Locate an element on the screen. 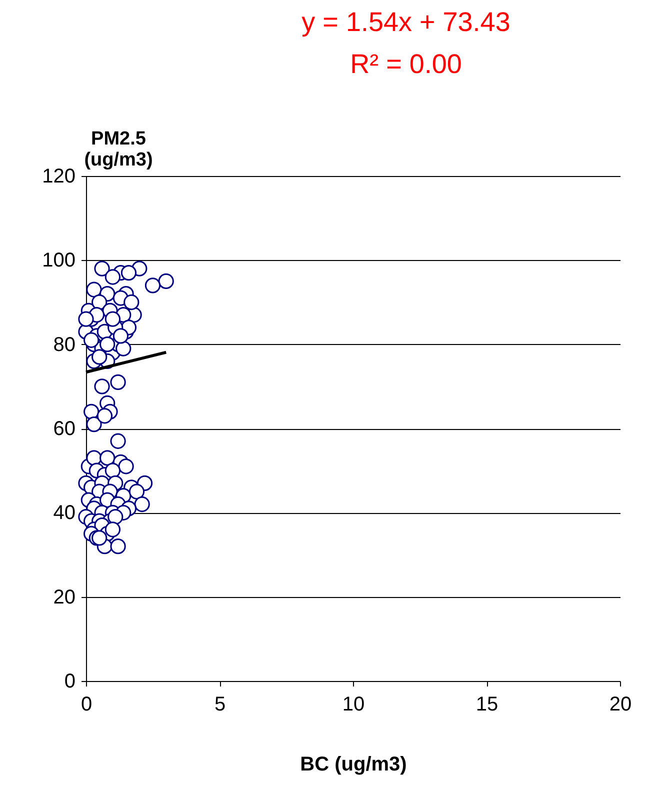 Image resolution: width=652 pixels, height=798 pixels. text: R² = 0.00 is located at coordinates (406, 64).